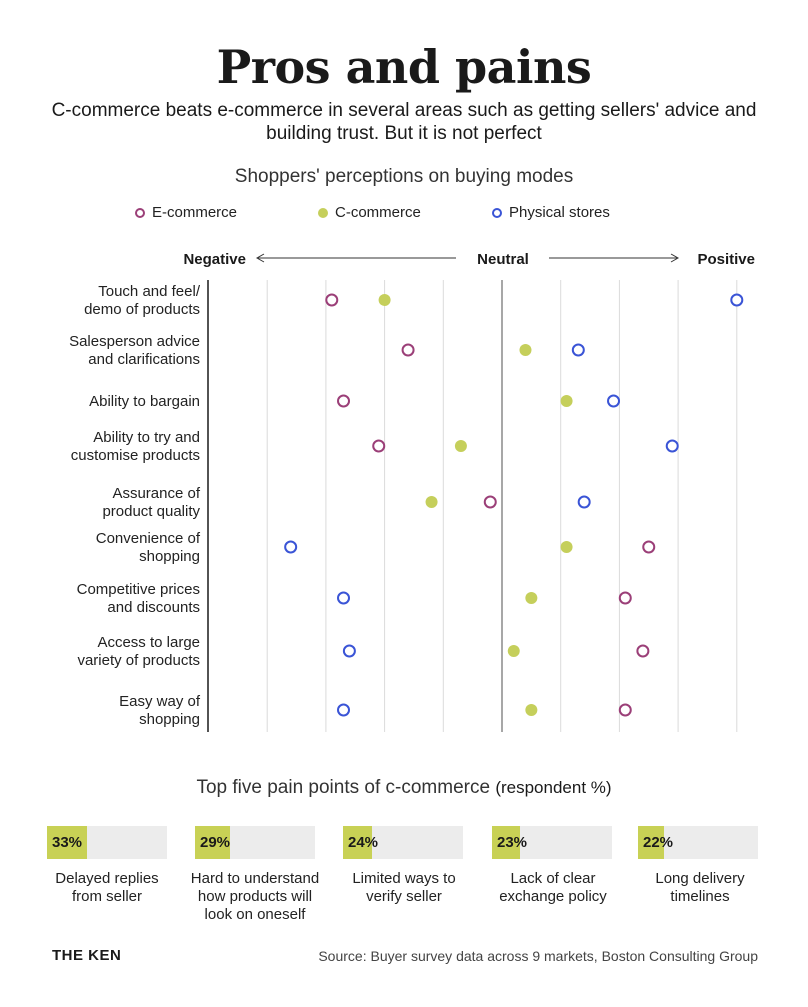  Describe the element at coordinates (553, 887) in the screenshot. I see `pain-point-label: Lack of clear exchange policy` at that location.